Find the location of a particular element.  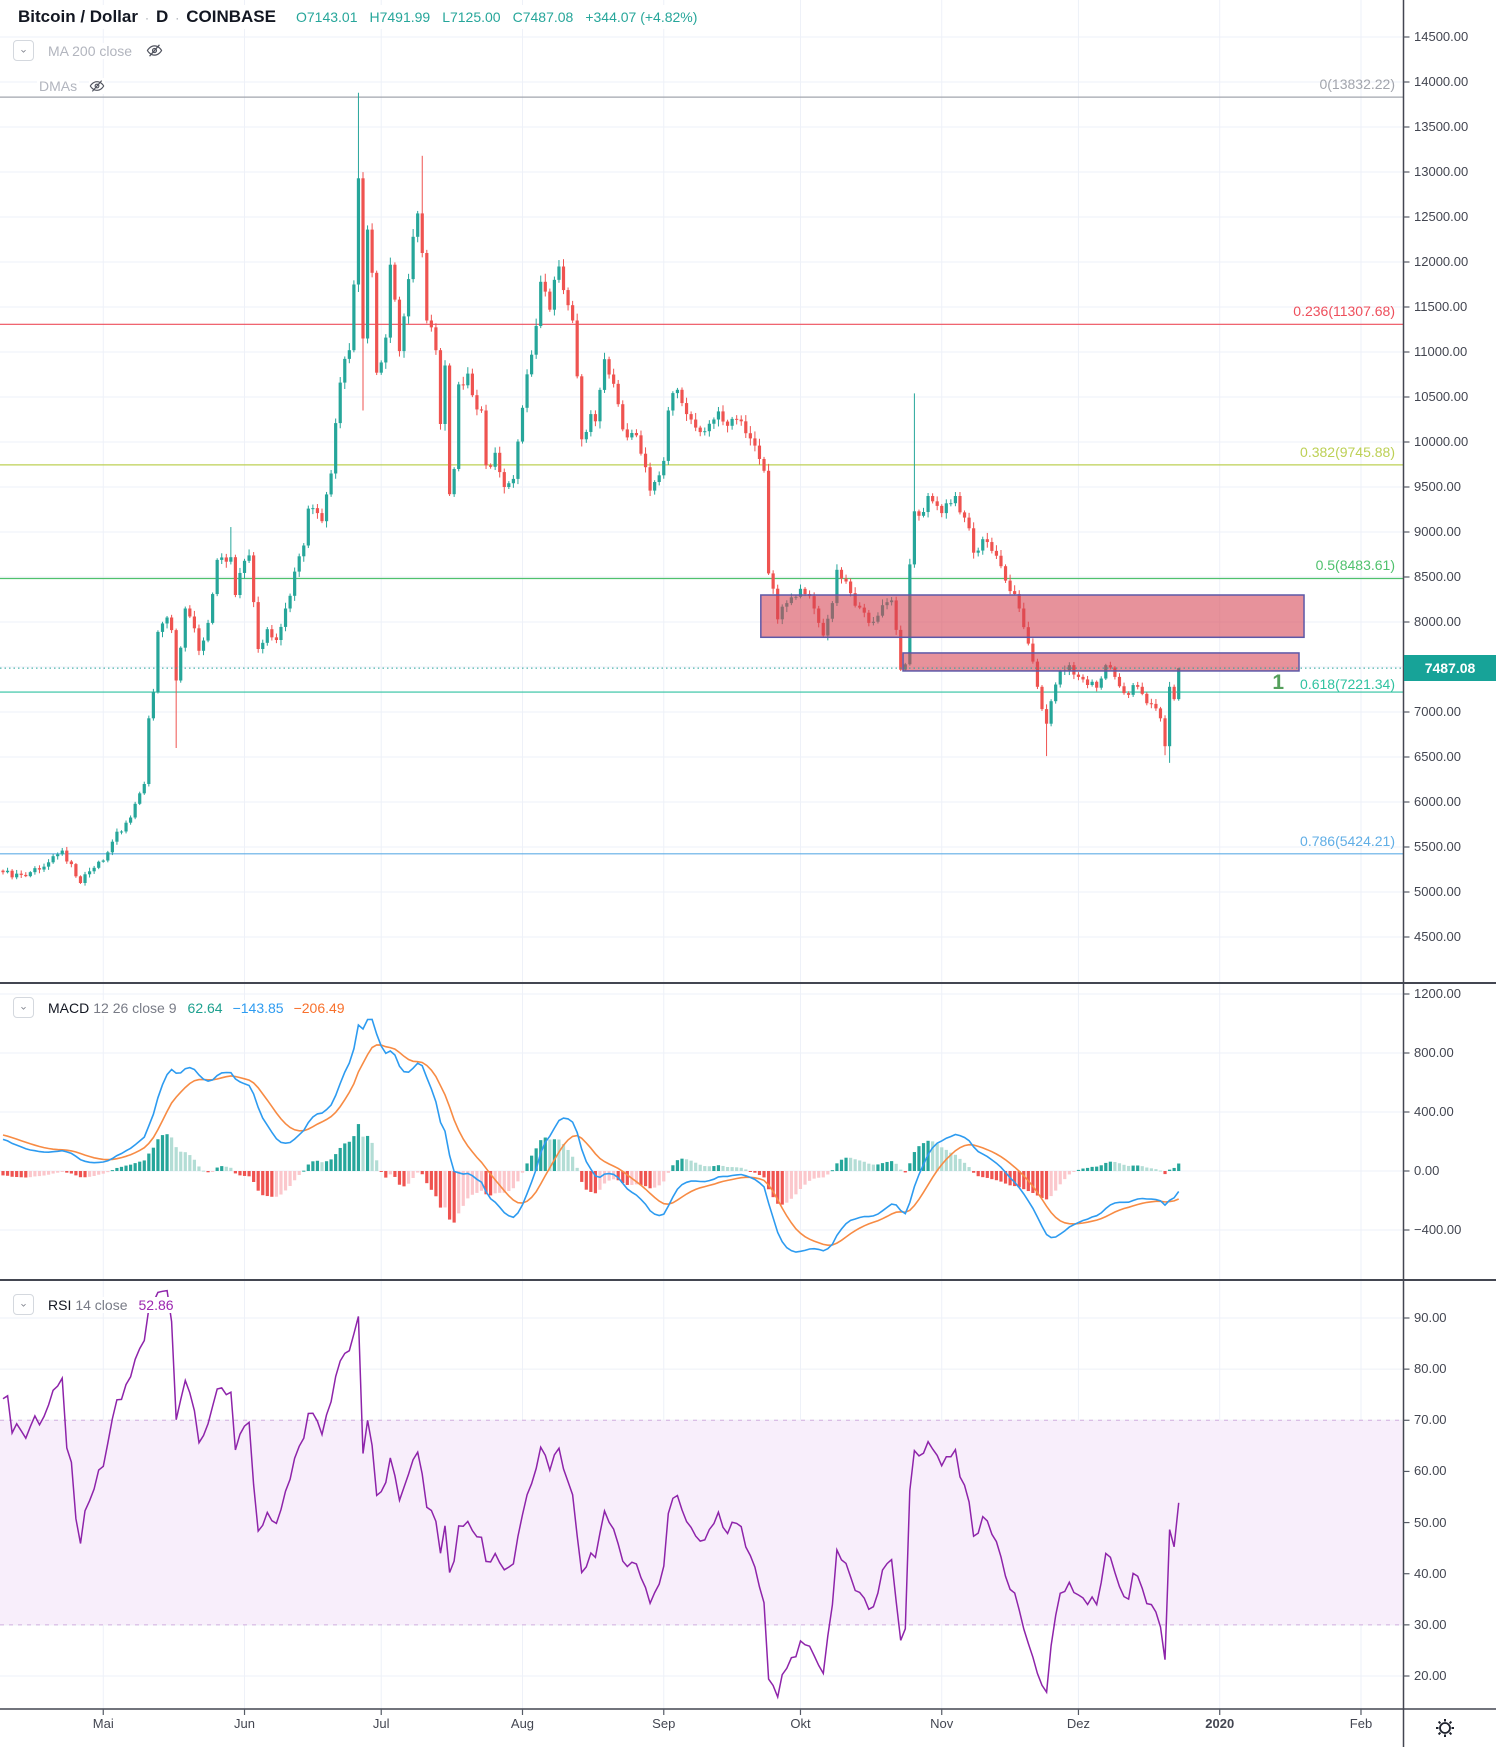

axis-tick-label: 11000.00 is located at coordinates (1441, 351).